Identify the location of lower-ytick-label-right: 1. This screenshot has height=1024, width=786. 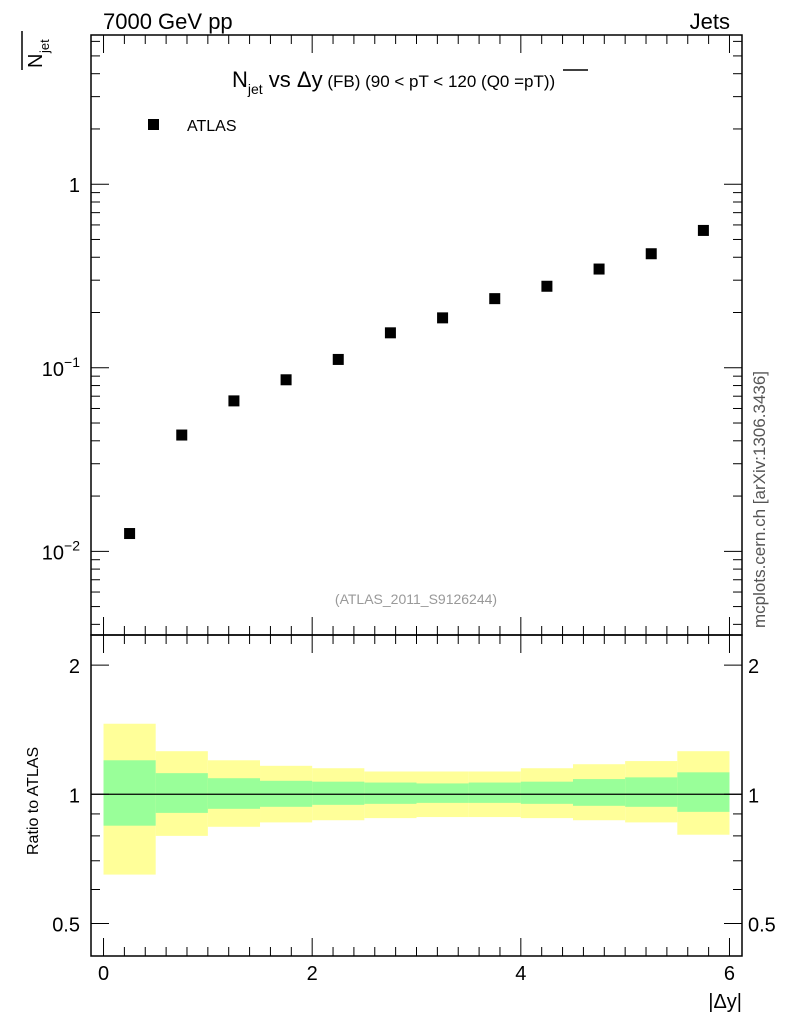
(753, 796).